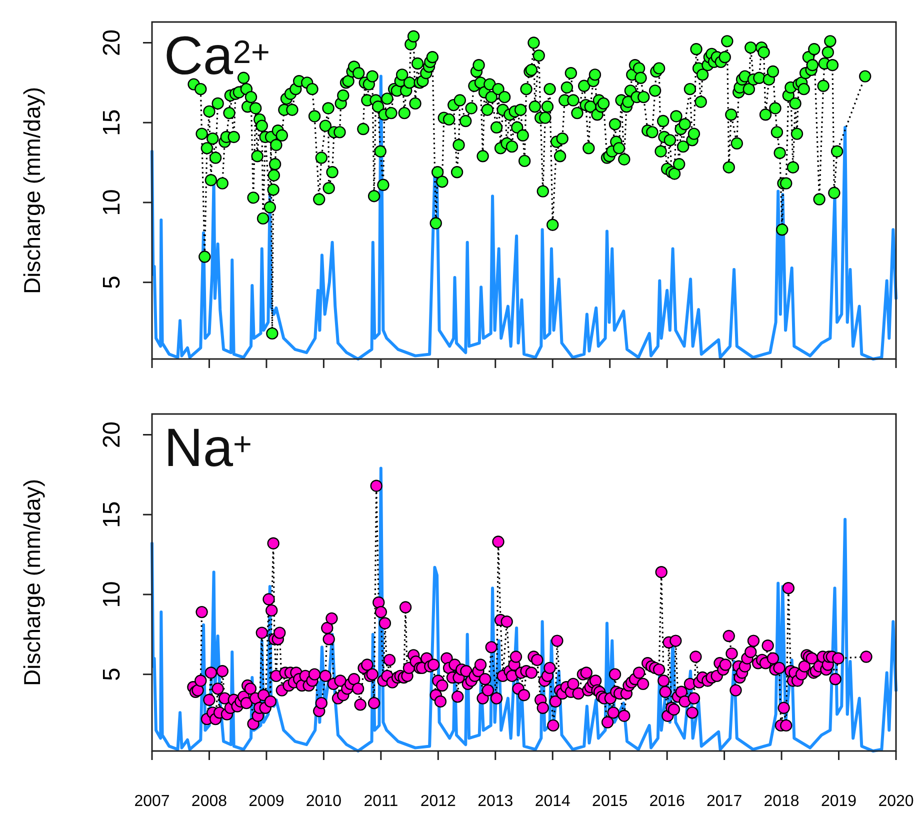 The width and height of the screenshot is (915, 819). What do you see at coordinates (667, 801) in the screenshot?
I see `x-tick-label: 2016` at bounding box center [667, 801].